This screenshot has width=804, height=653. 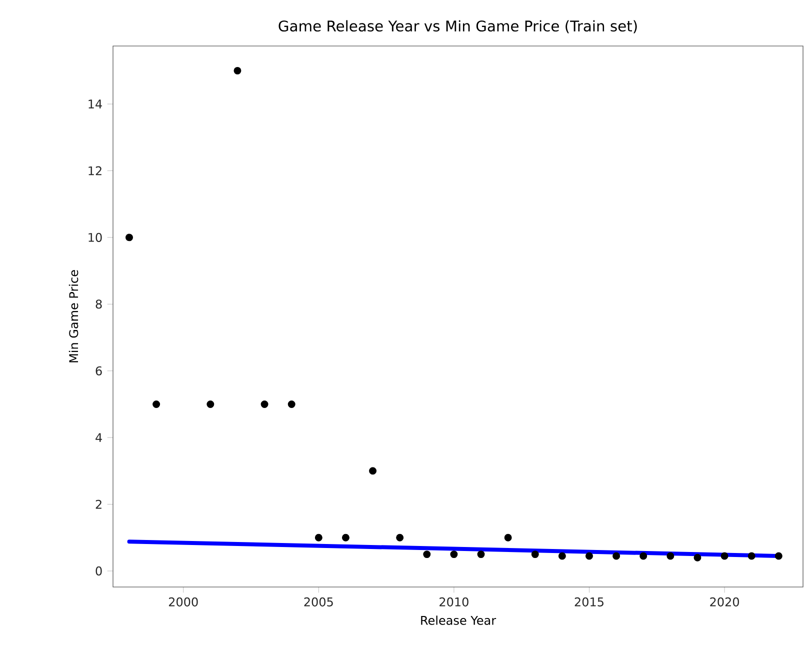 What do you see at coordinates (99, 371) in the screenshot?
I see `y-tick-label: 6` at bounding box center [99, 371].